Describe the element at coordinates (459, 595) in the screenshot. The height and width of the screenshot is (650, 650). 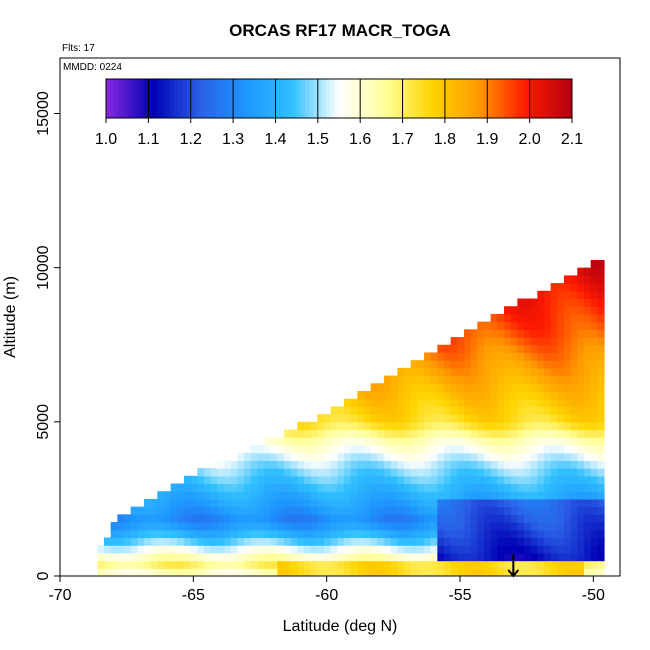
I see `x-tick-label: -55` at that location.